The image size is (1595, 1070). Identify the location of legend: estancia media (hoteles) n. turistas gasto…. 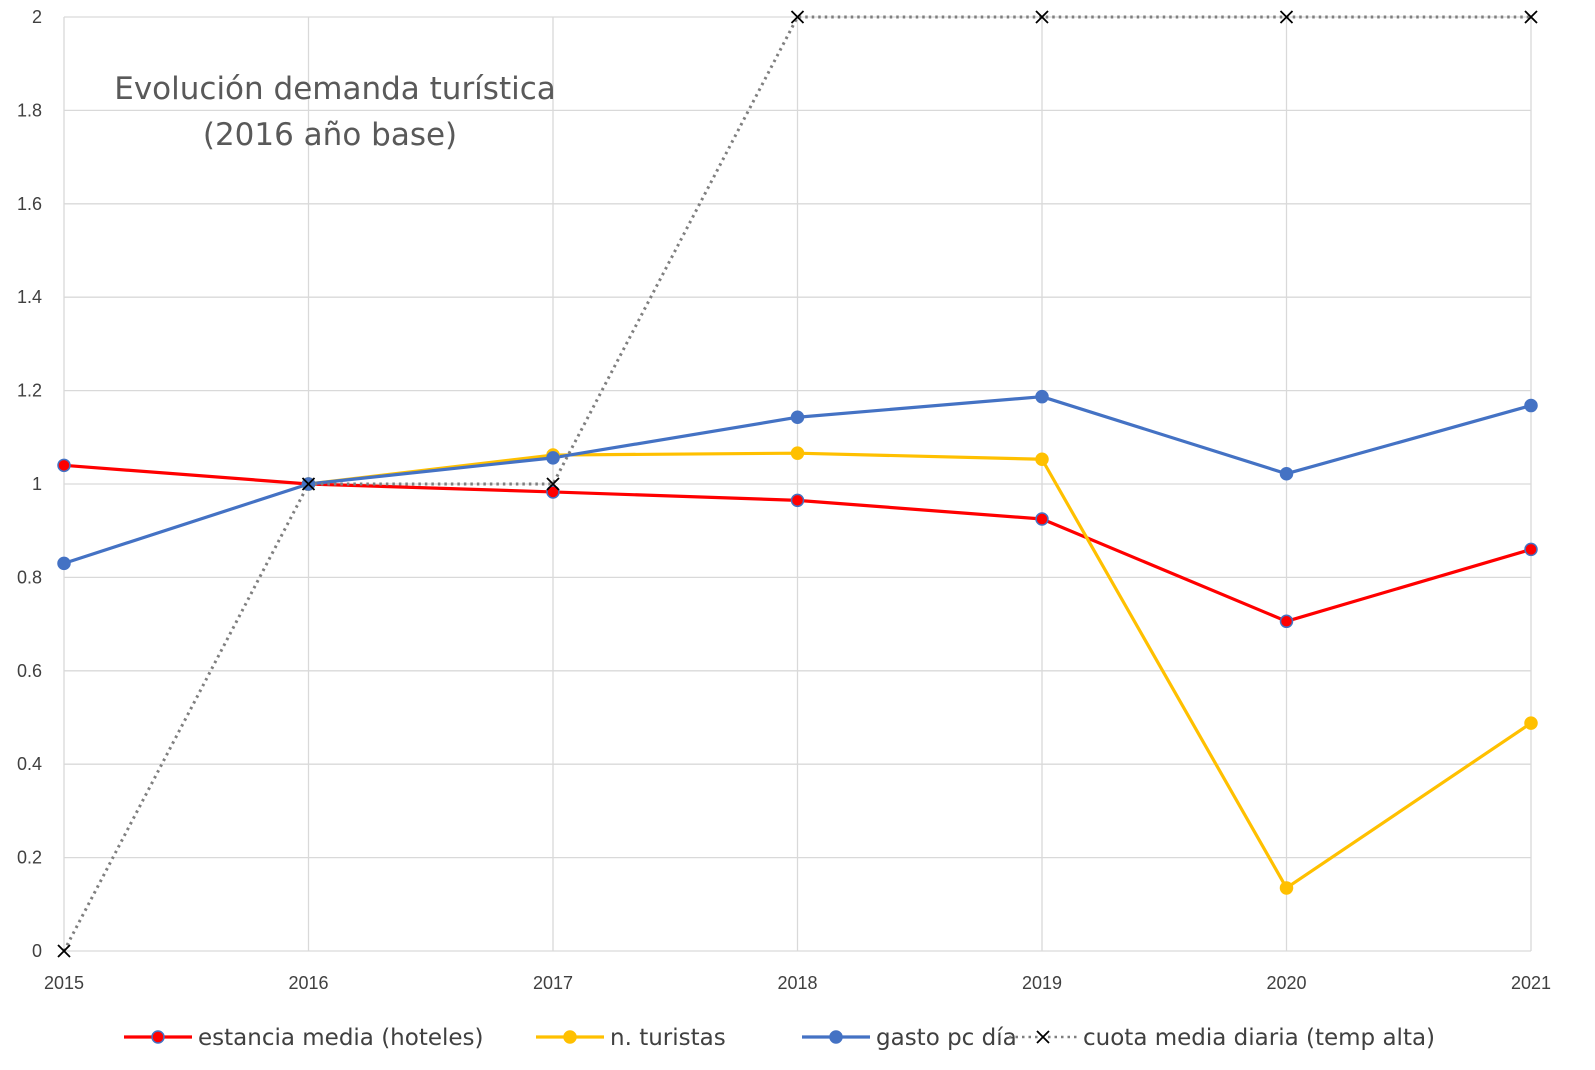
(779, 1038).